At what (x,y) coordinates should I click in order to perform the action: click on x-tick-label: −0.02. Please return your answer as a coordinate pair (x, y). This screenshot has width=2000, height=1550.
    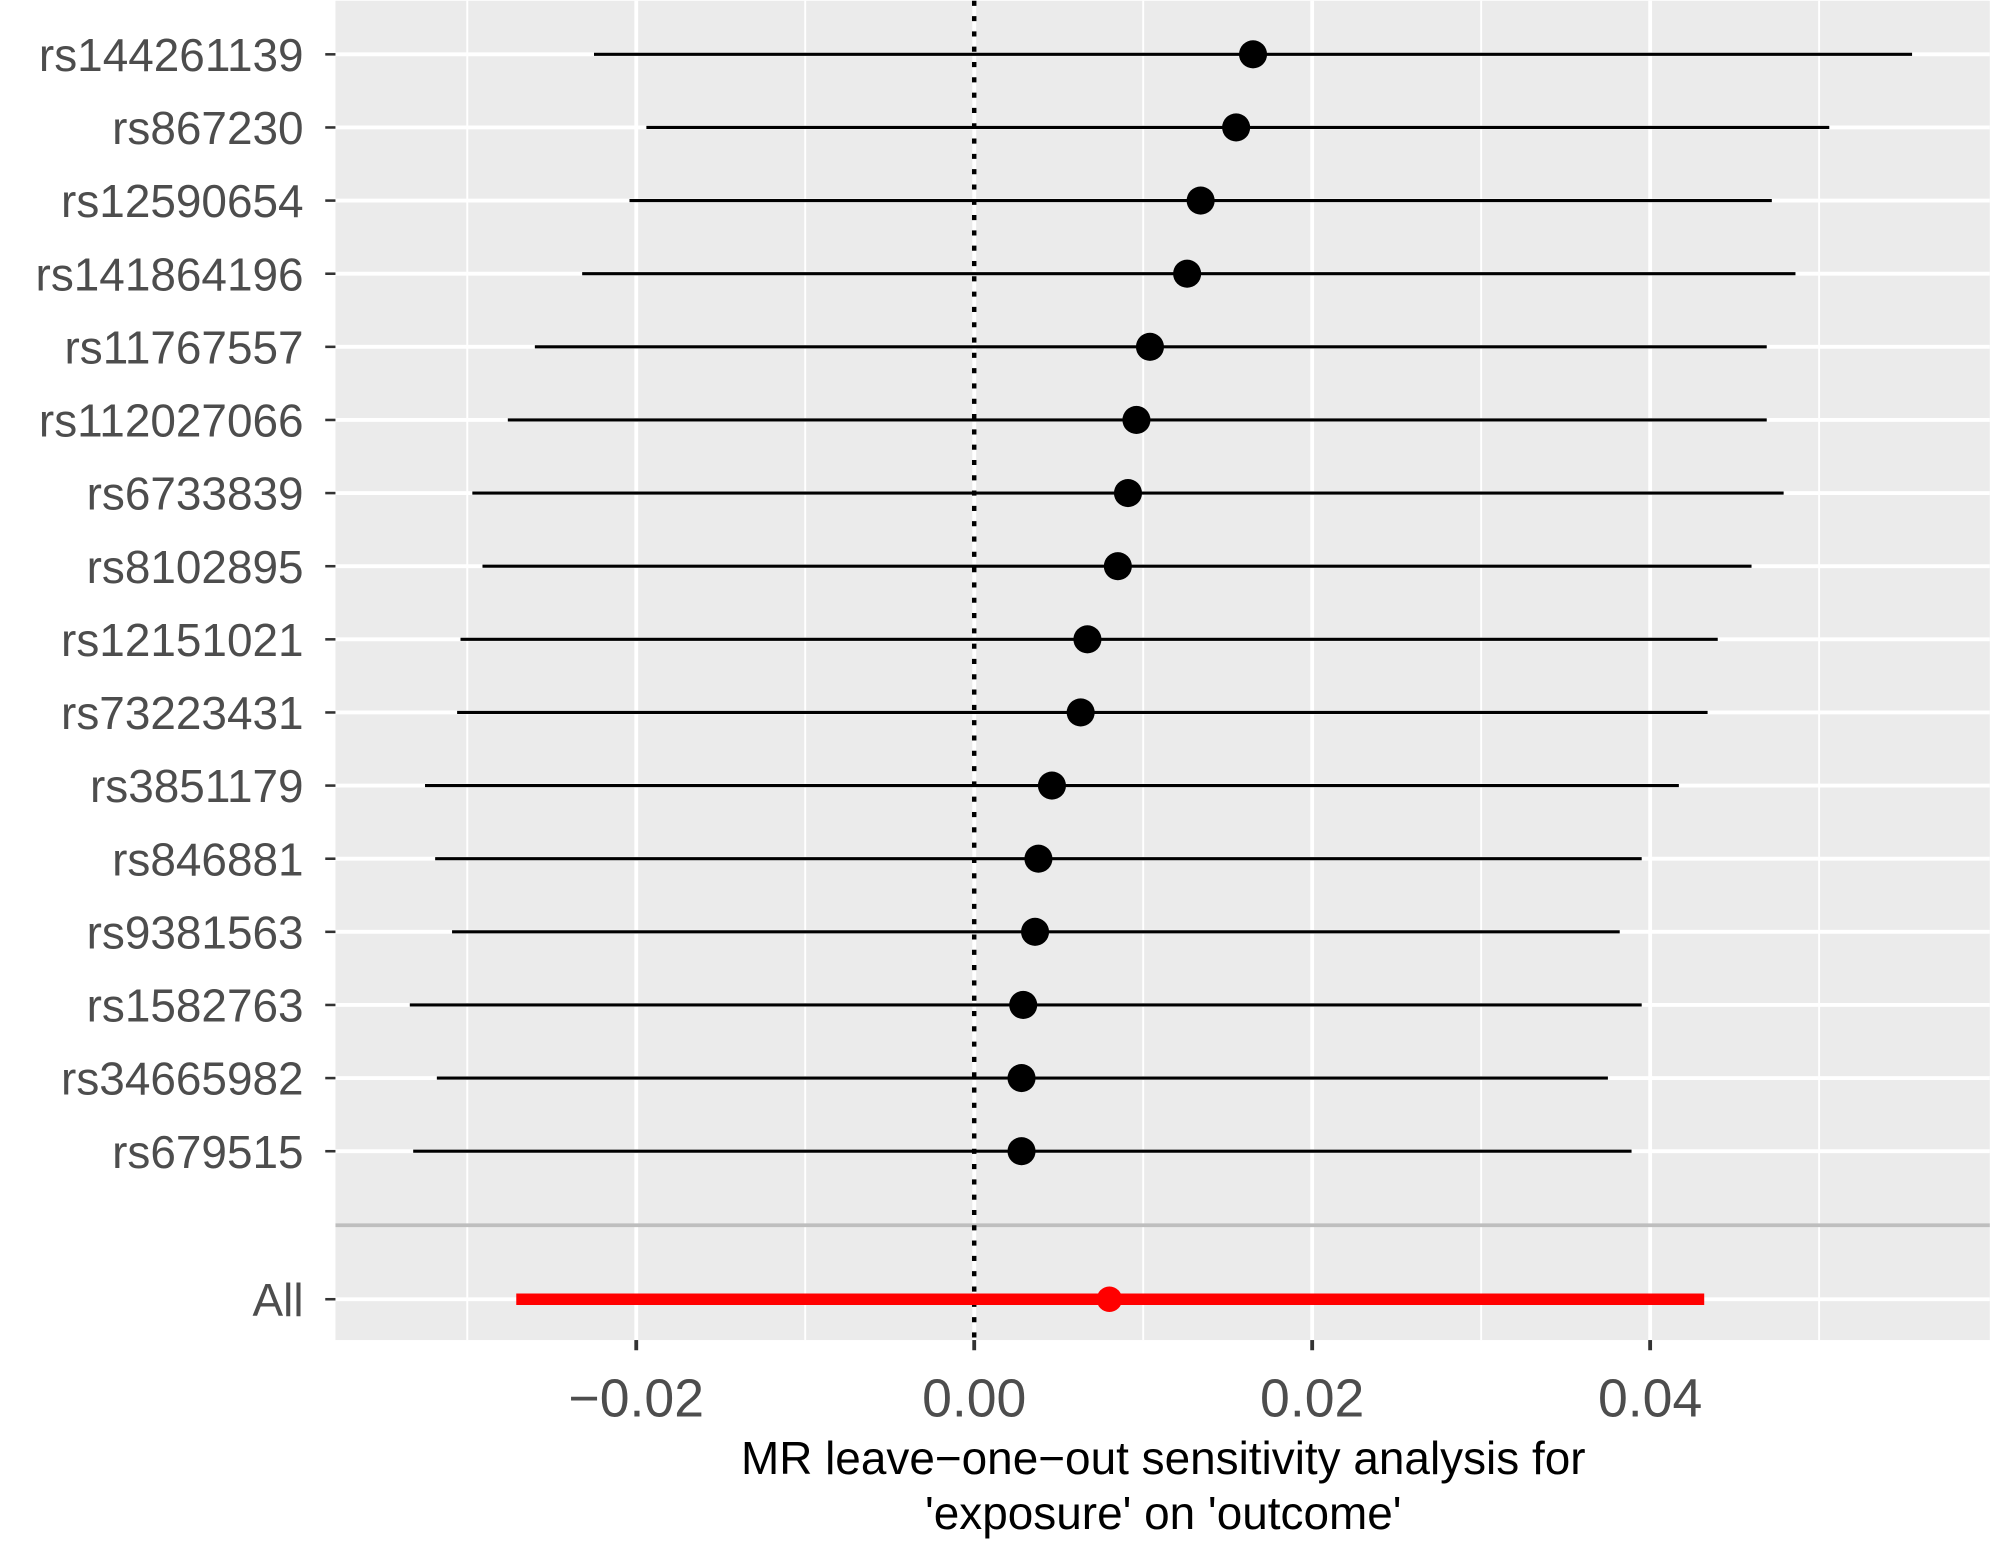
    Looking at the image, I should click on (636, 1399).